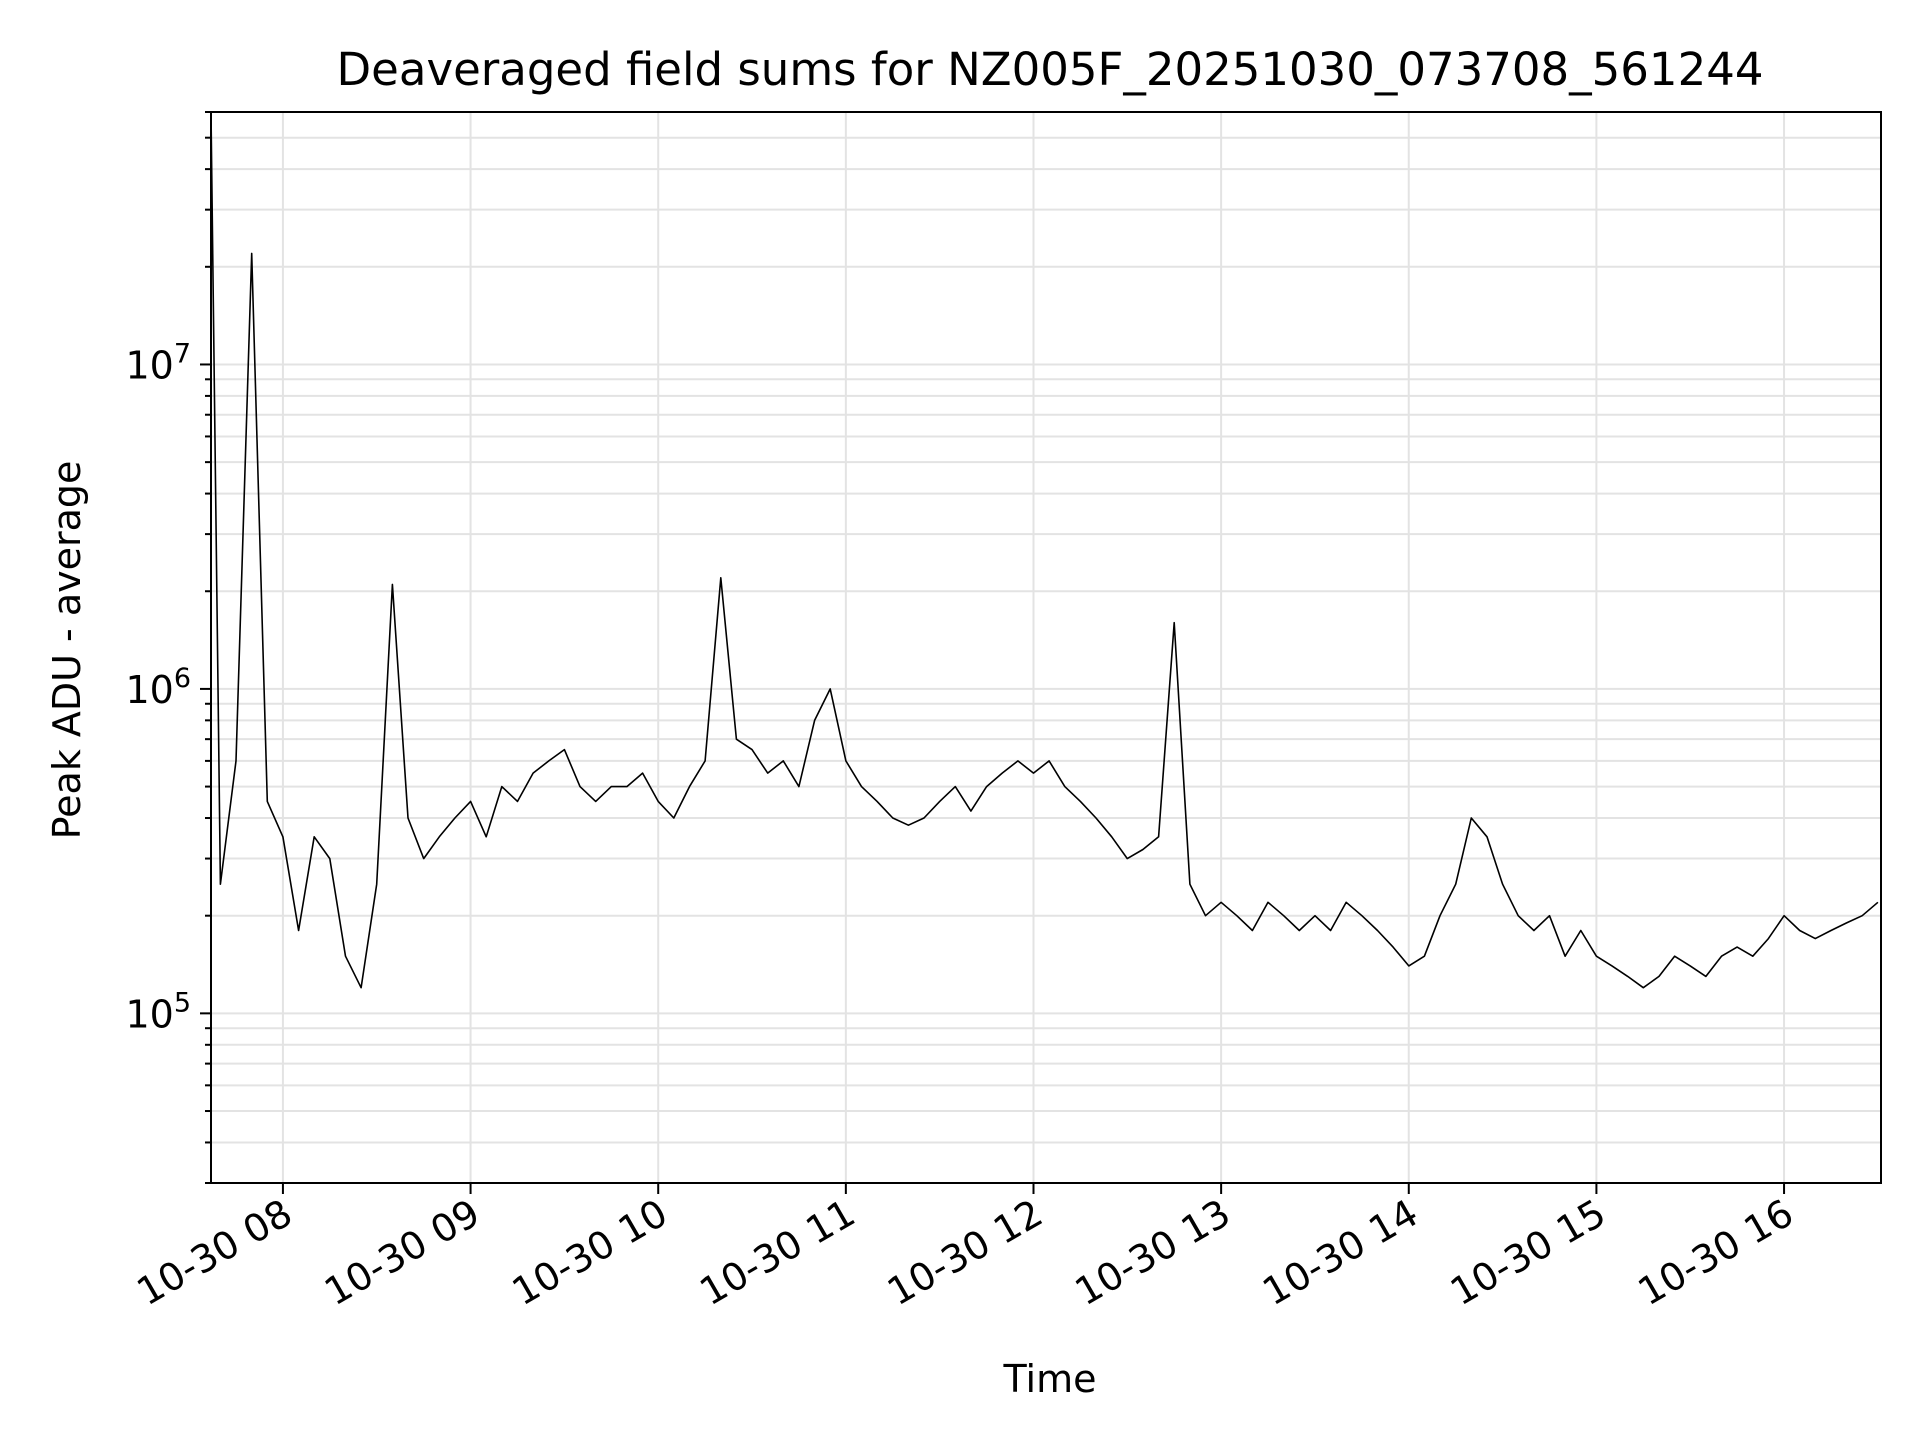 This screenshot has height=1440, width=1920. I want to click on y-tick-label: 106, so click(158, 687).